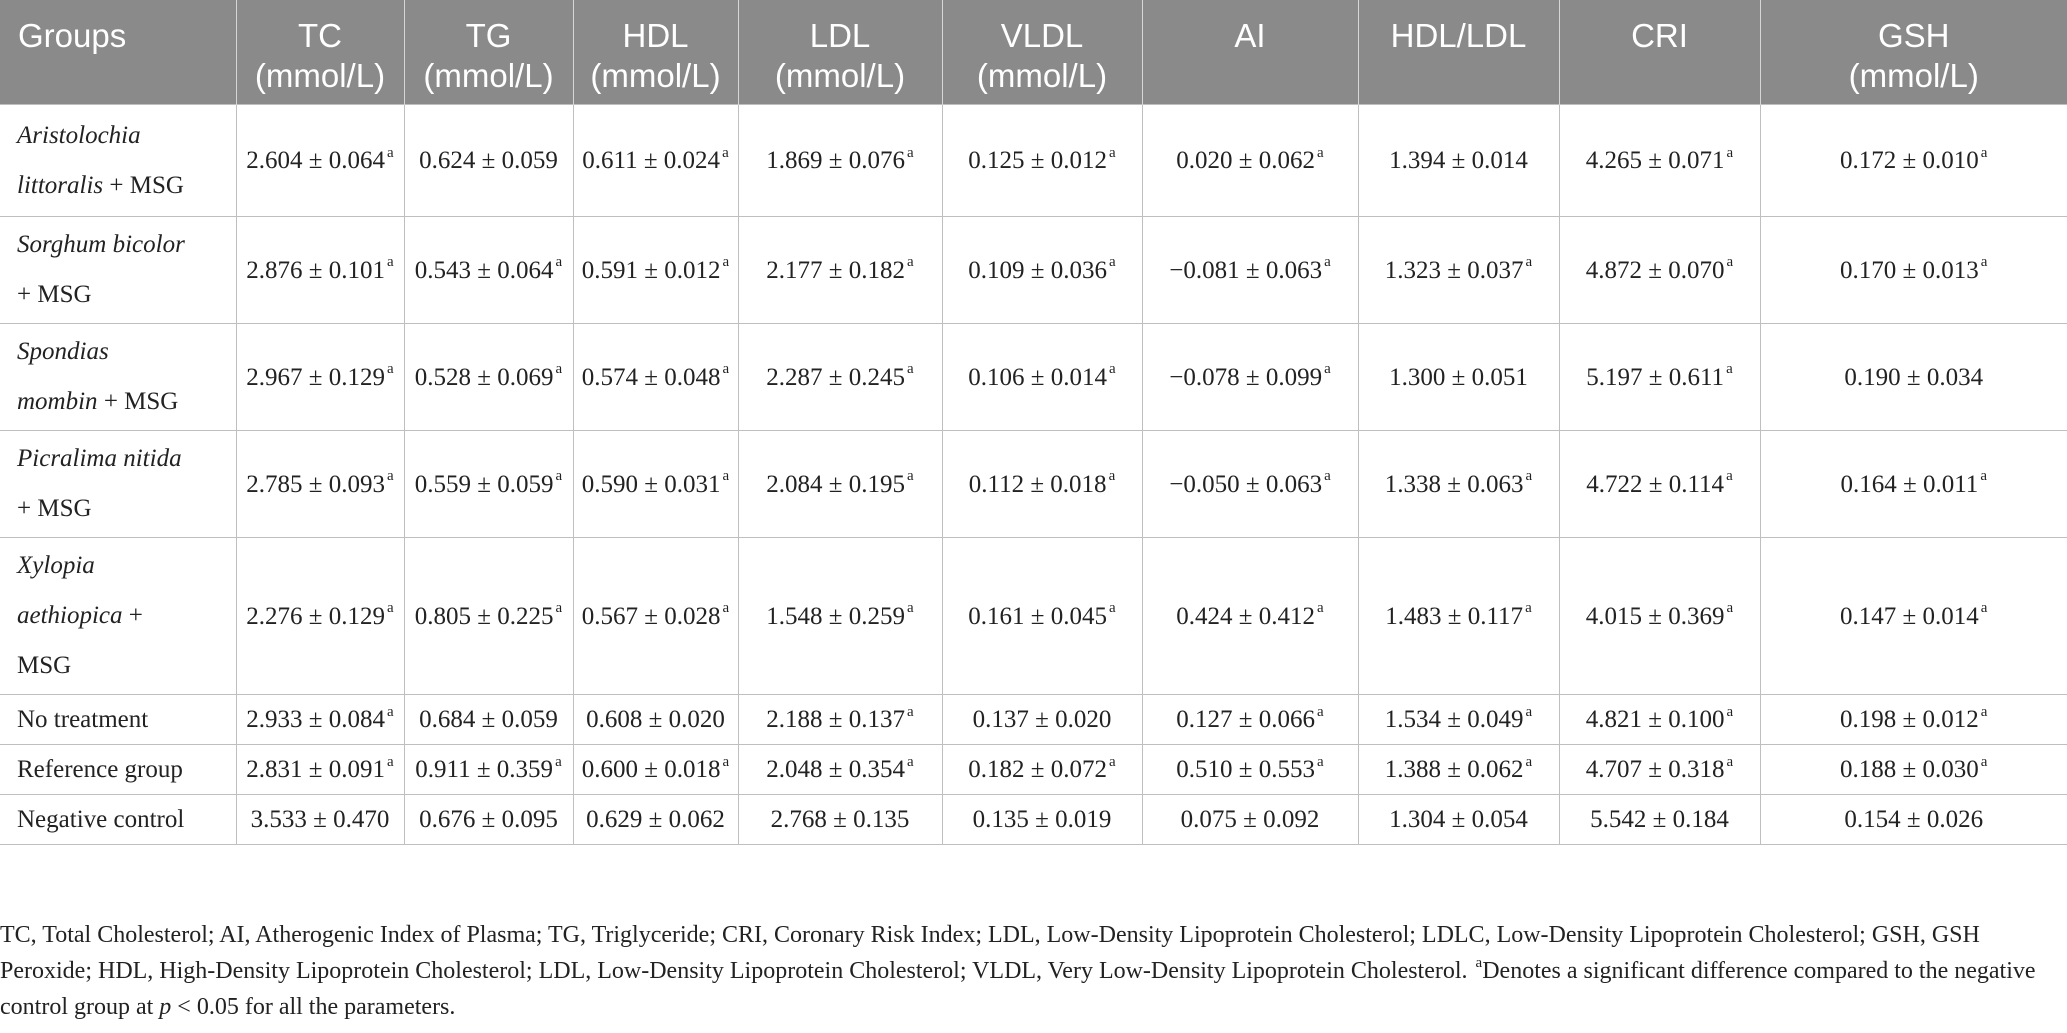 Image resolution: width=2067 pixels, height=1033 pixels. I want to click on cell-value: 5.197 ± 0.611, so click(1655, 377).